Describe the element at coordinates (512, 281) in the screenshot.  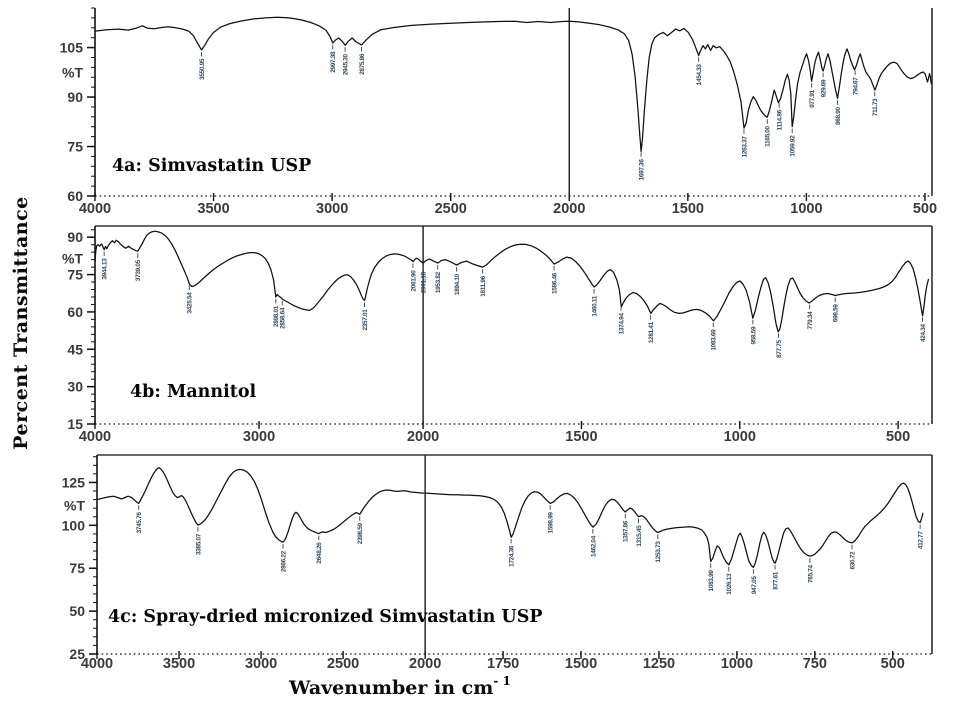
I see `spectrum-curve-4b` at that location.